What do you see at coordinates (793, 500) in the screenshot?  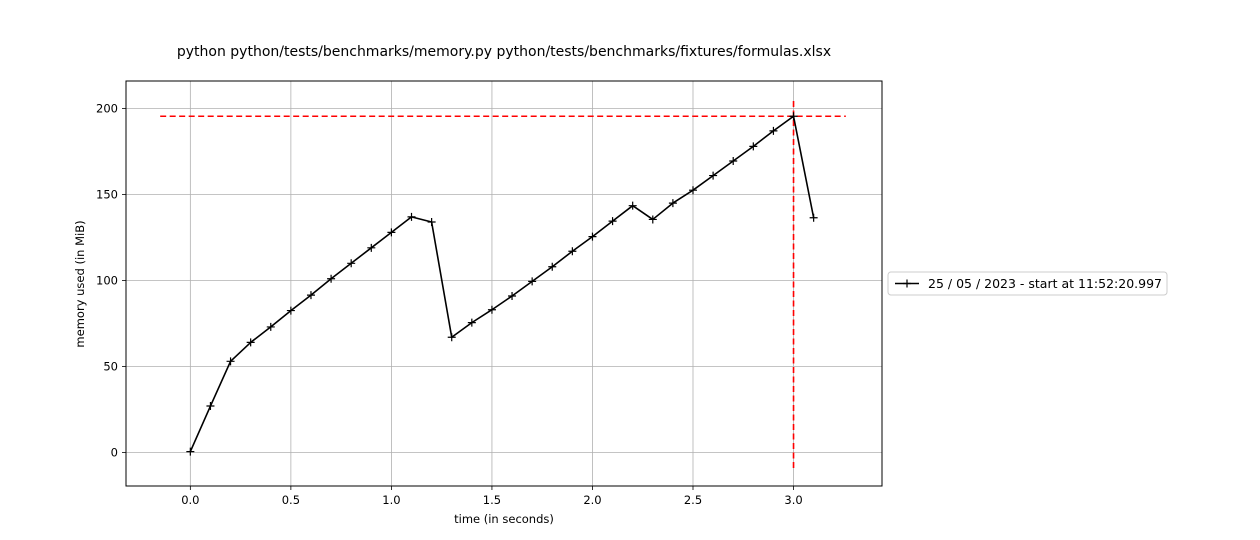 I see `x-tick-label: 3.0` at bounding box center [793, 500].